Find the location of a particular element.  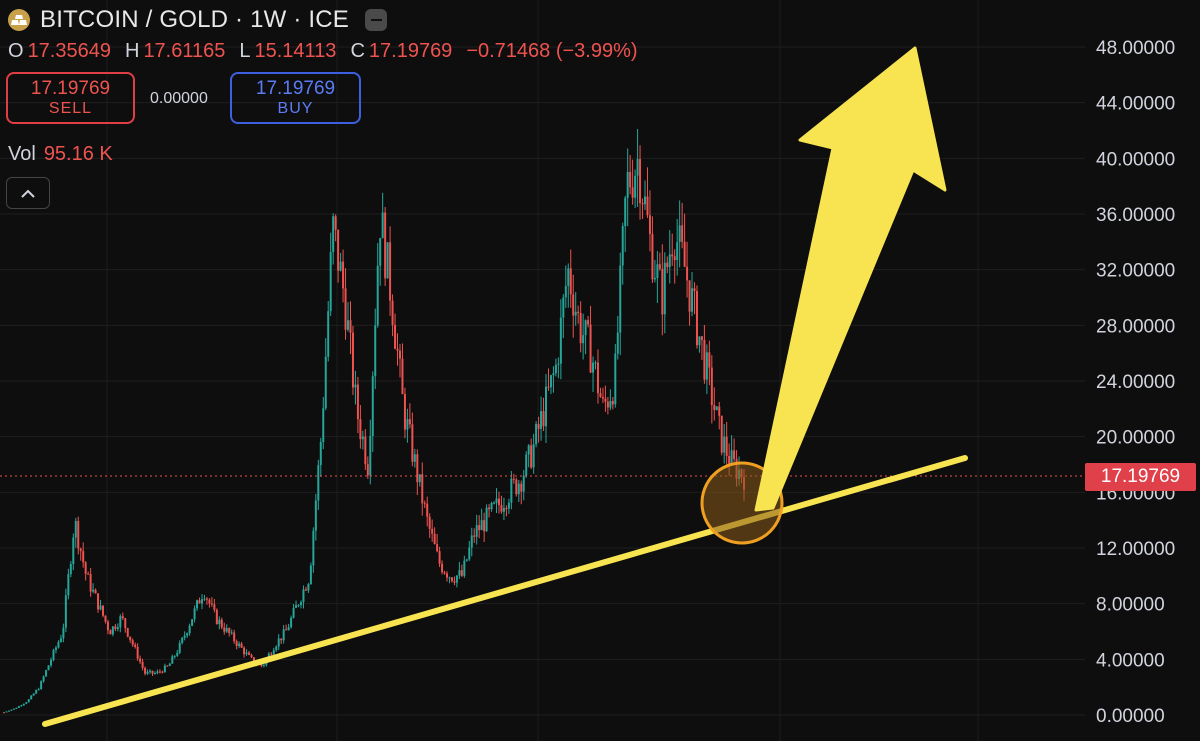

minus-icon is located at coordinates (376, 20).